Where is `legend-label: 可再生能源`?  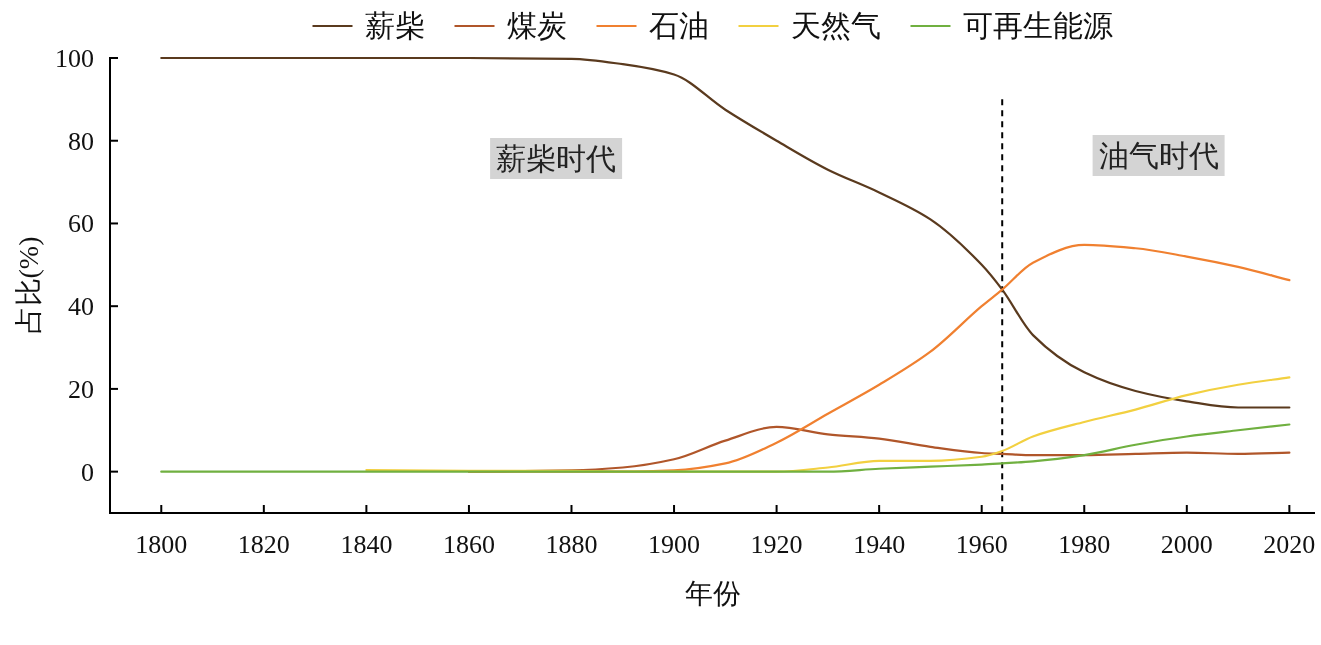
legend-label: 可再生能源 is located at coordinates (1037, 25).